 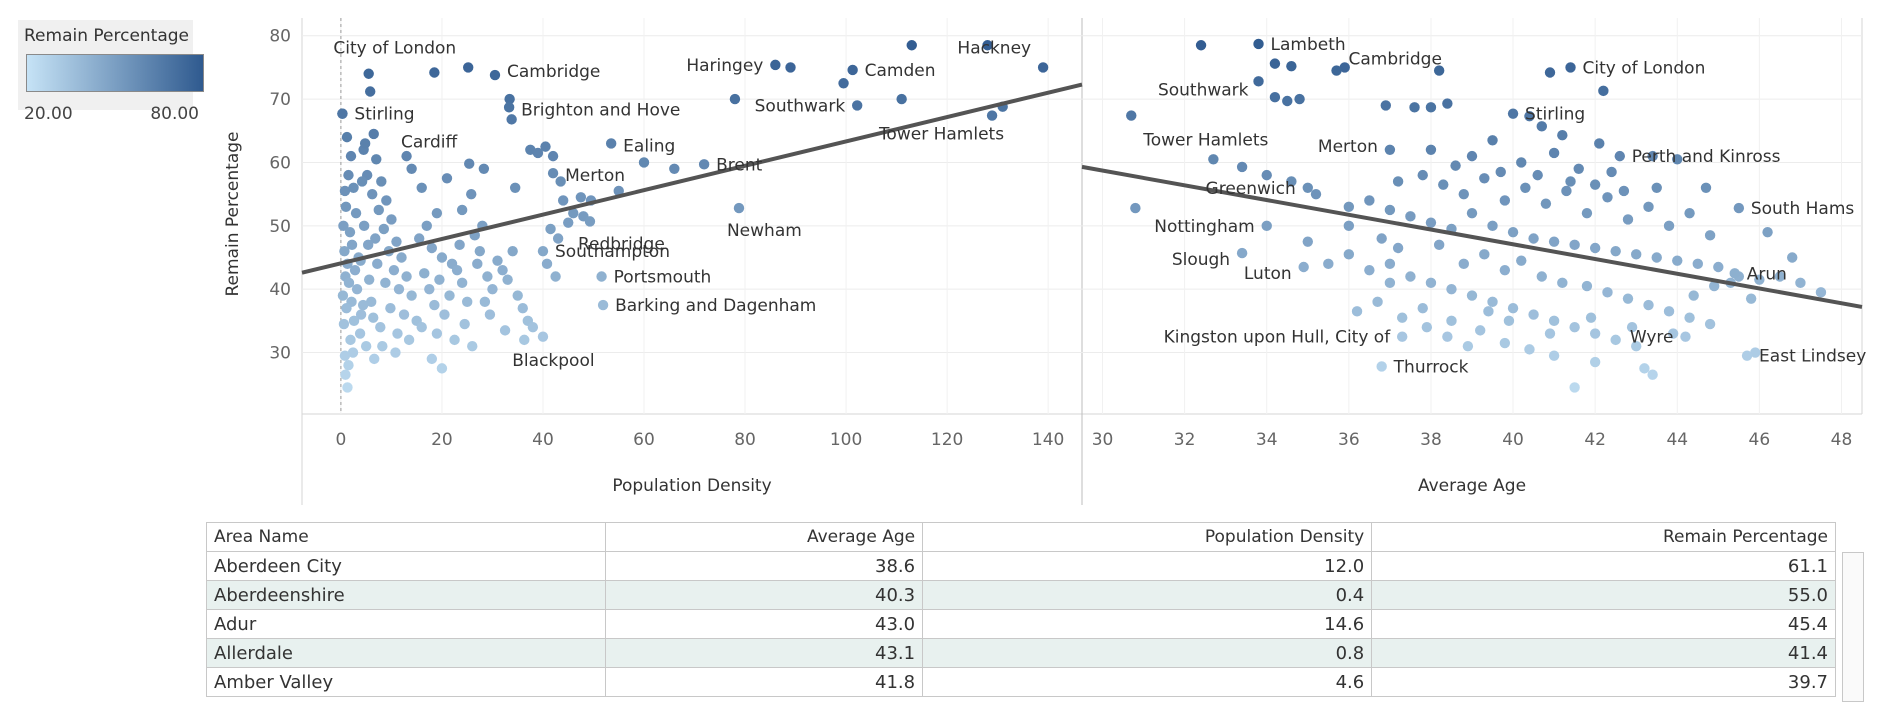 I want to click on header-population-density: Population Density, so click(x=1147, y=537).